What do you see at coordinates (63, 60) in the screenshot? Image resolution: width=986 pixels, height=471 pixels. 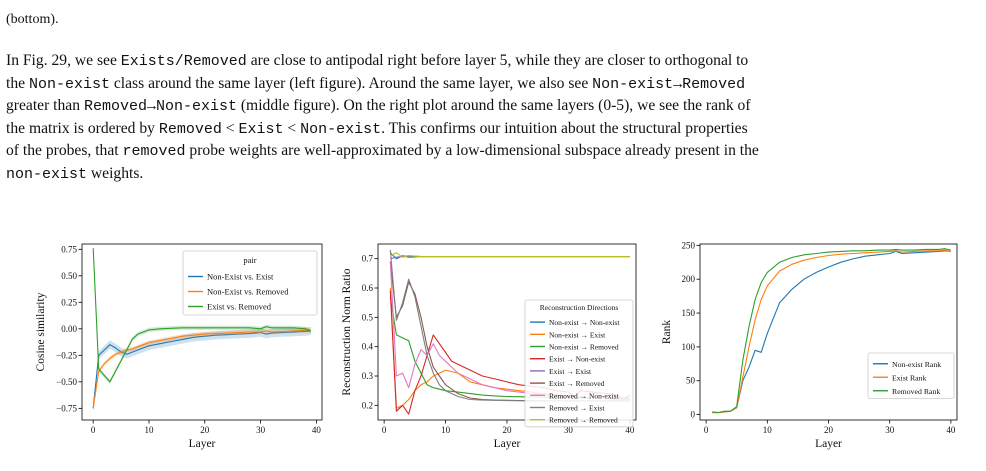 I see `text-span: In Fig. 29, we see` at bounding box center [63, 60].